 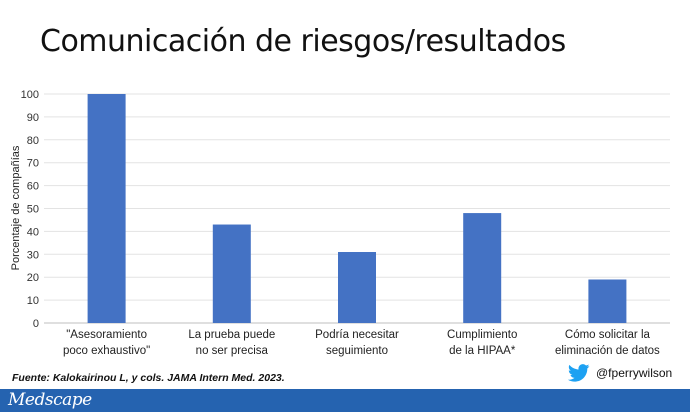 What do you see at coordinates (33, 301) in the screenshot?
I see `y-tick-label: 10` at bounding box center [33, 301].